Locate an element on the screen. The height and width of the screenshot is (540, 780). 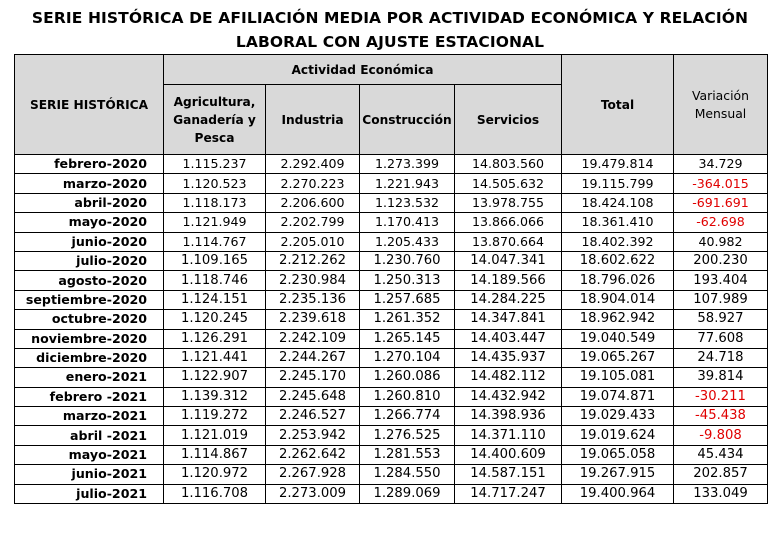
cell-construccion: 1.273.399 is located at coordinates (407, 164).